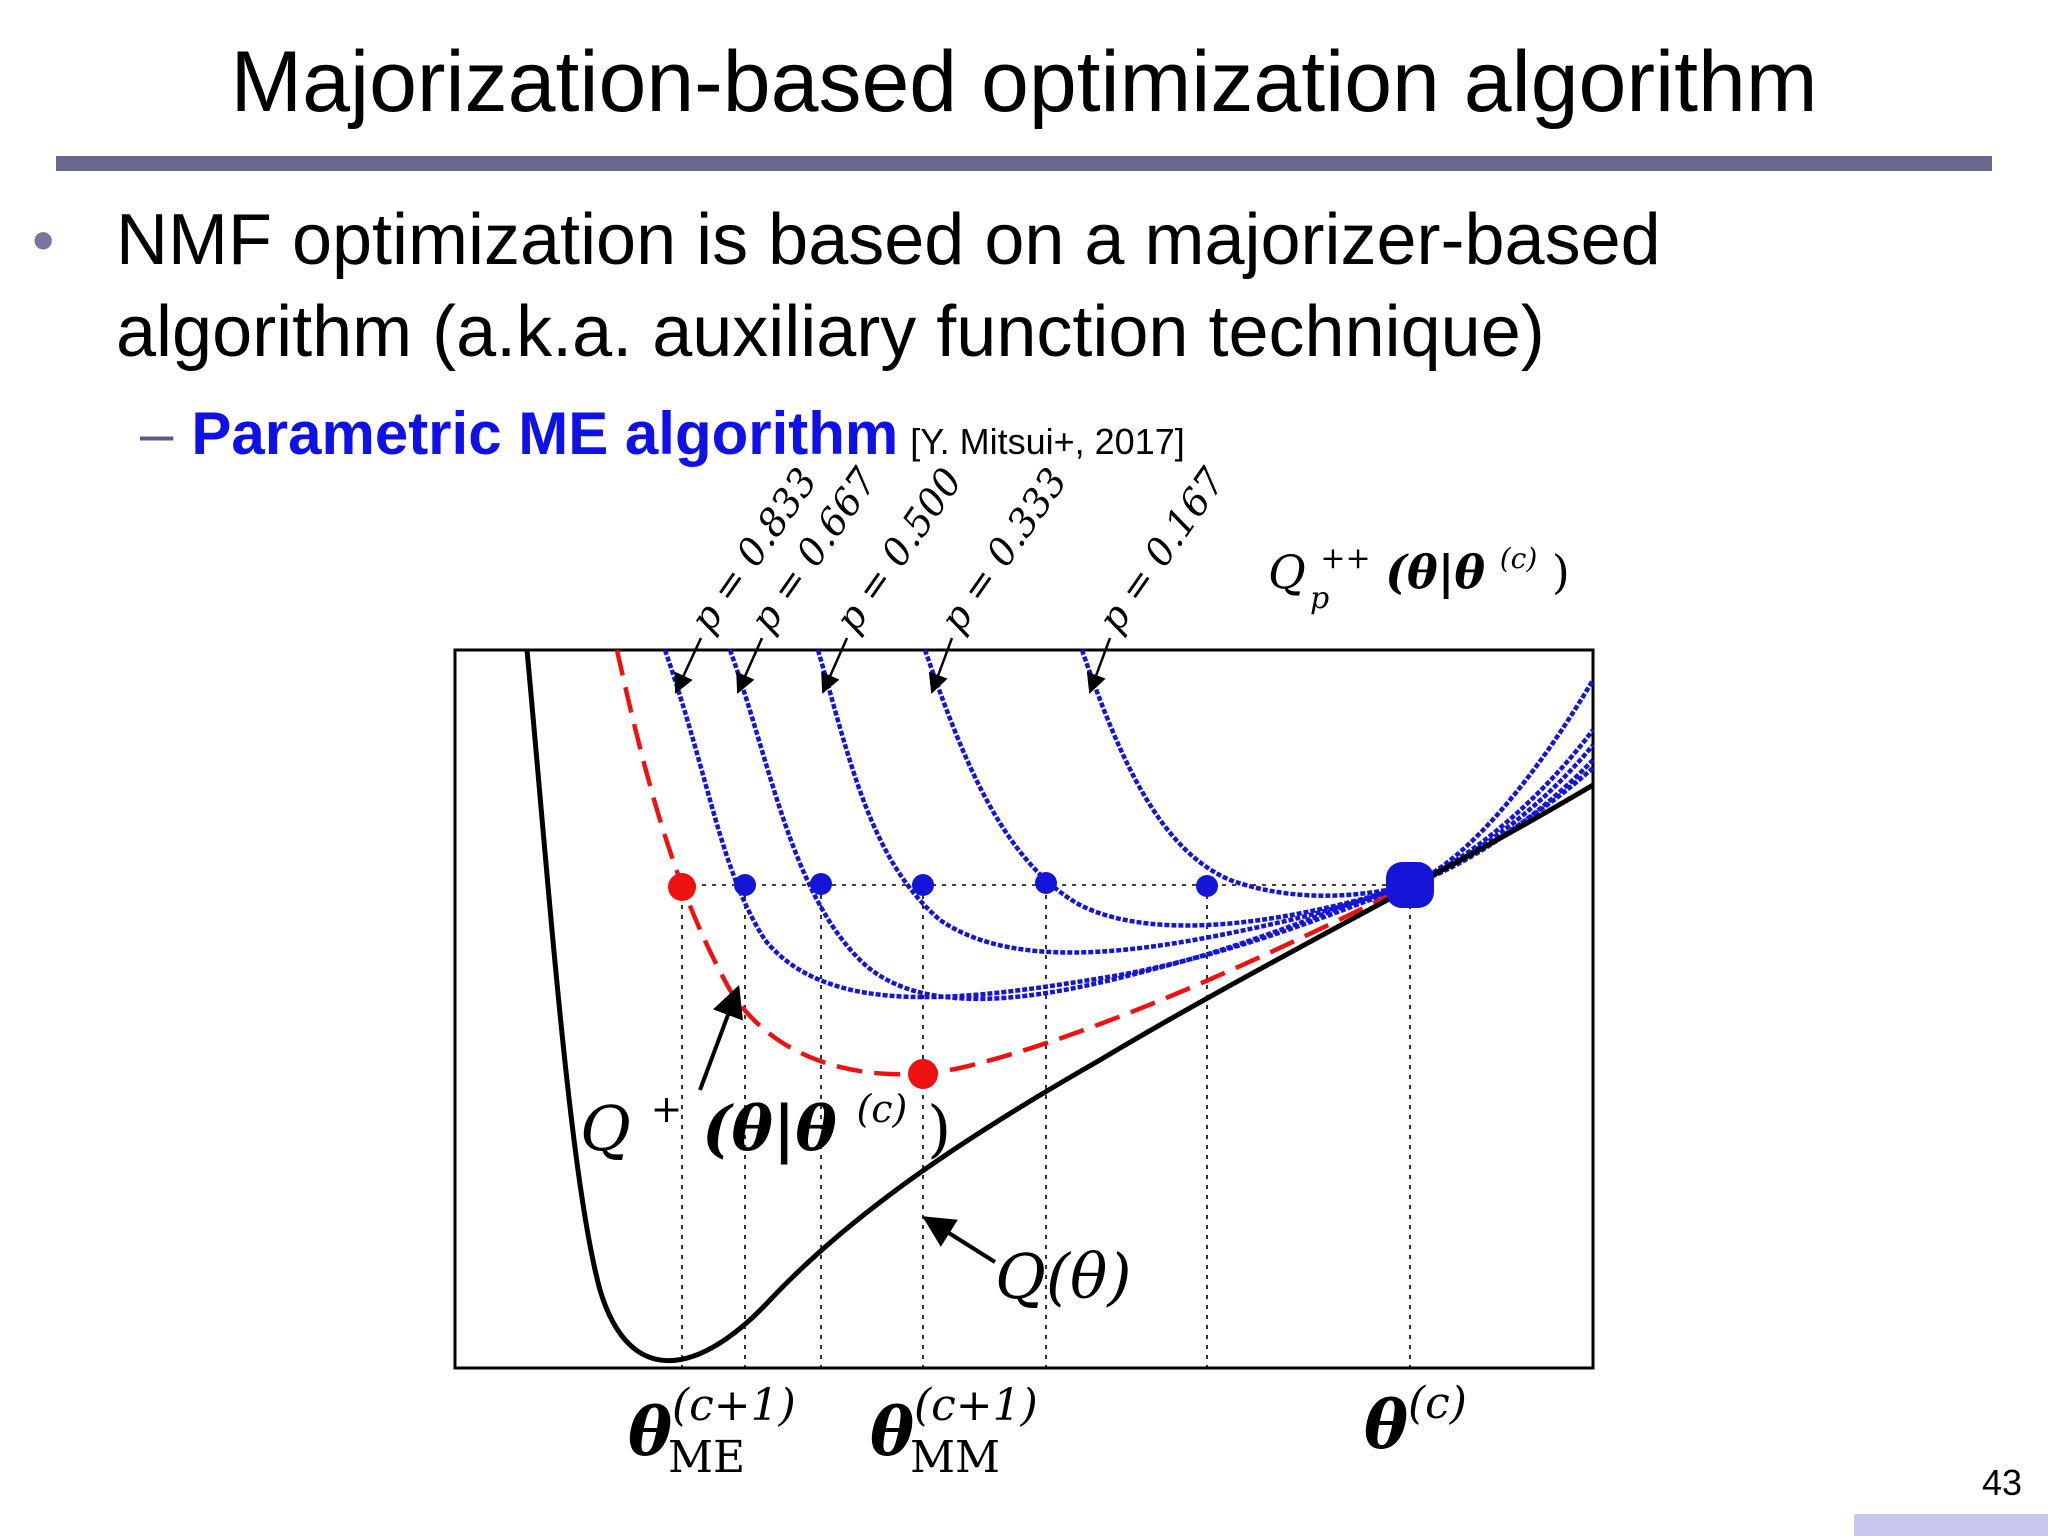 This screenshot has width=2048, height=1536. I want to click on label-theta-mm-sup: (c+1), so click(976, 1405).